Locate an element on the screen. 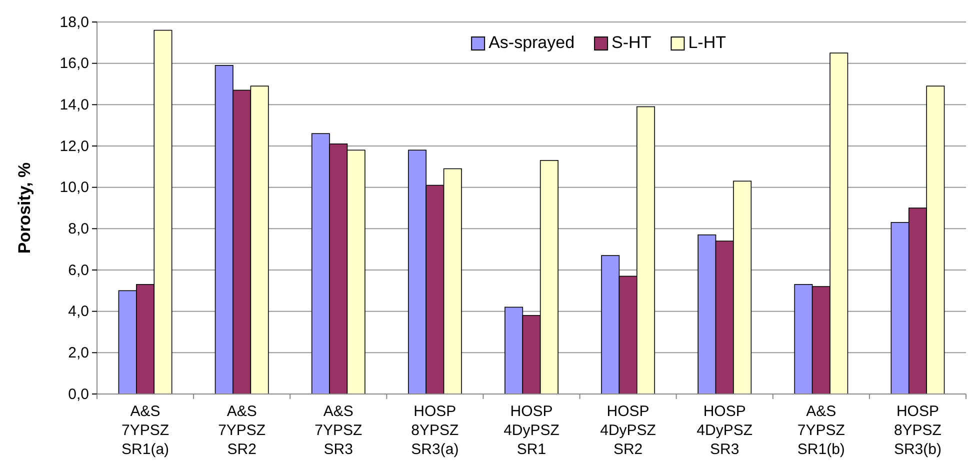  y-tick-label: 14,0 is located at coordinates (74, 105).